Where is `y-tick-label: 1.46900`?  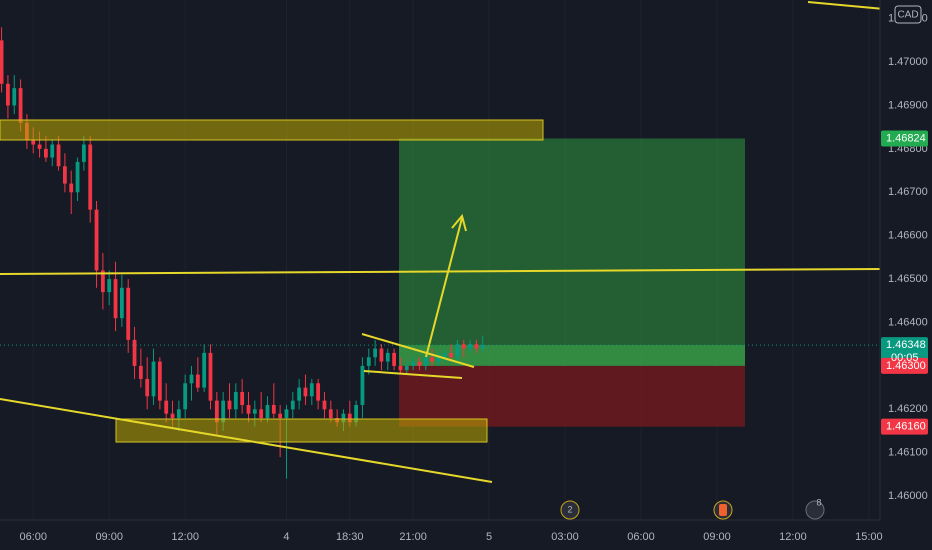
y-tick-label: 1.46900 is located at coordinates (908, 105).